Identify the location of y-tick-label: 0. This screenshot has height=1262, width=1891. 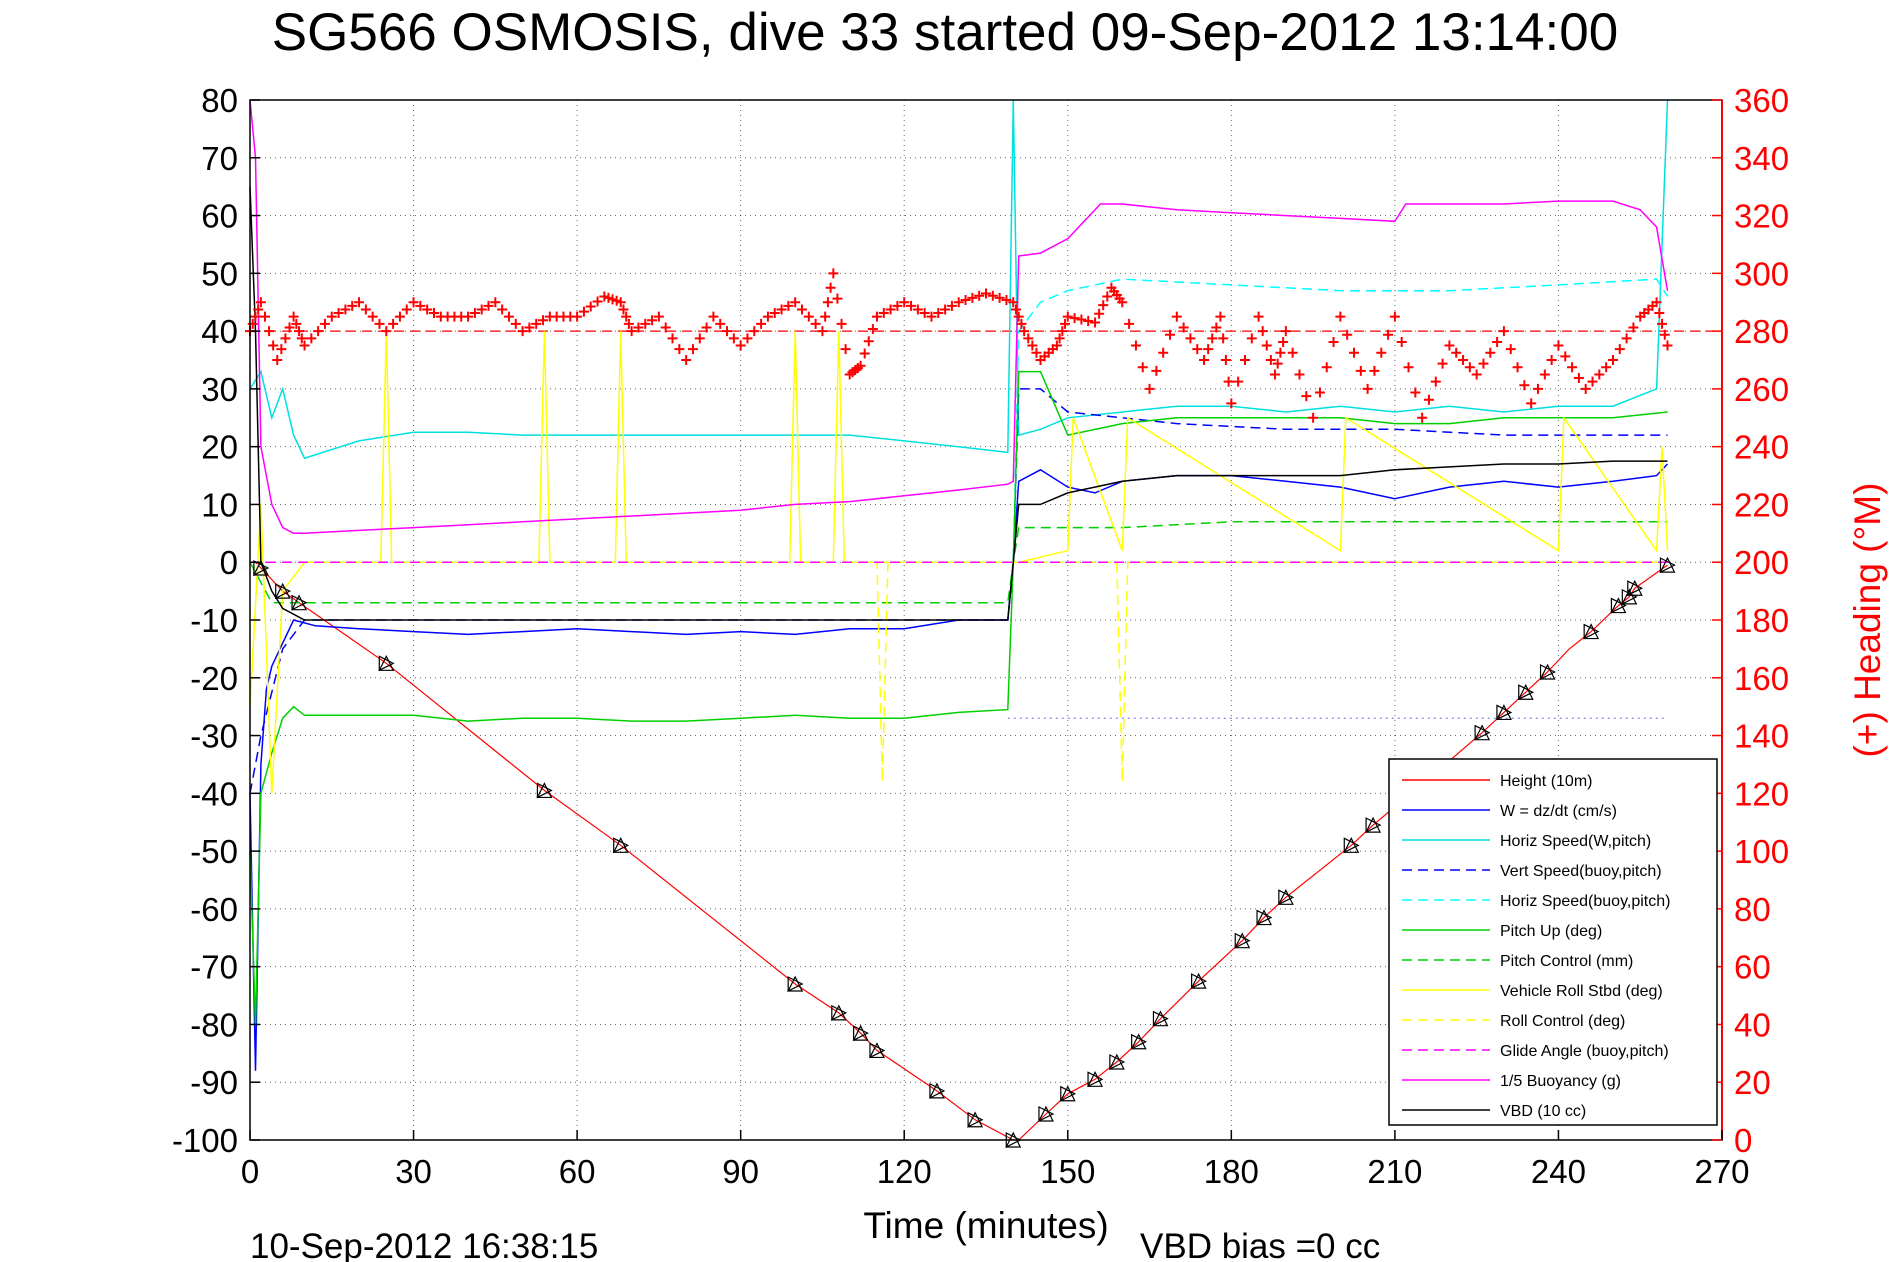
(229, 562).